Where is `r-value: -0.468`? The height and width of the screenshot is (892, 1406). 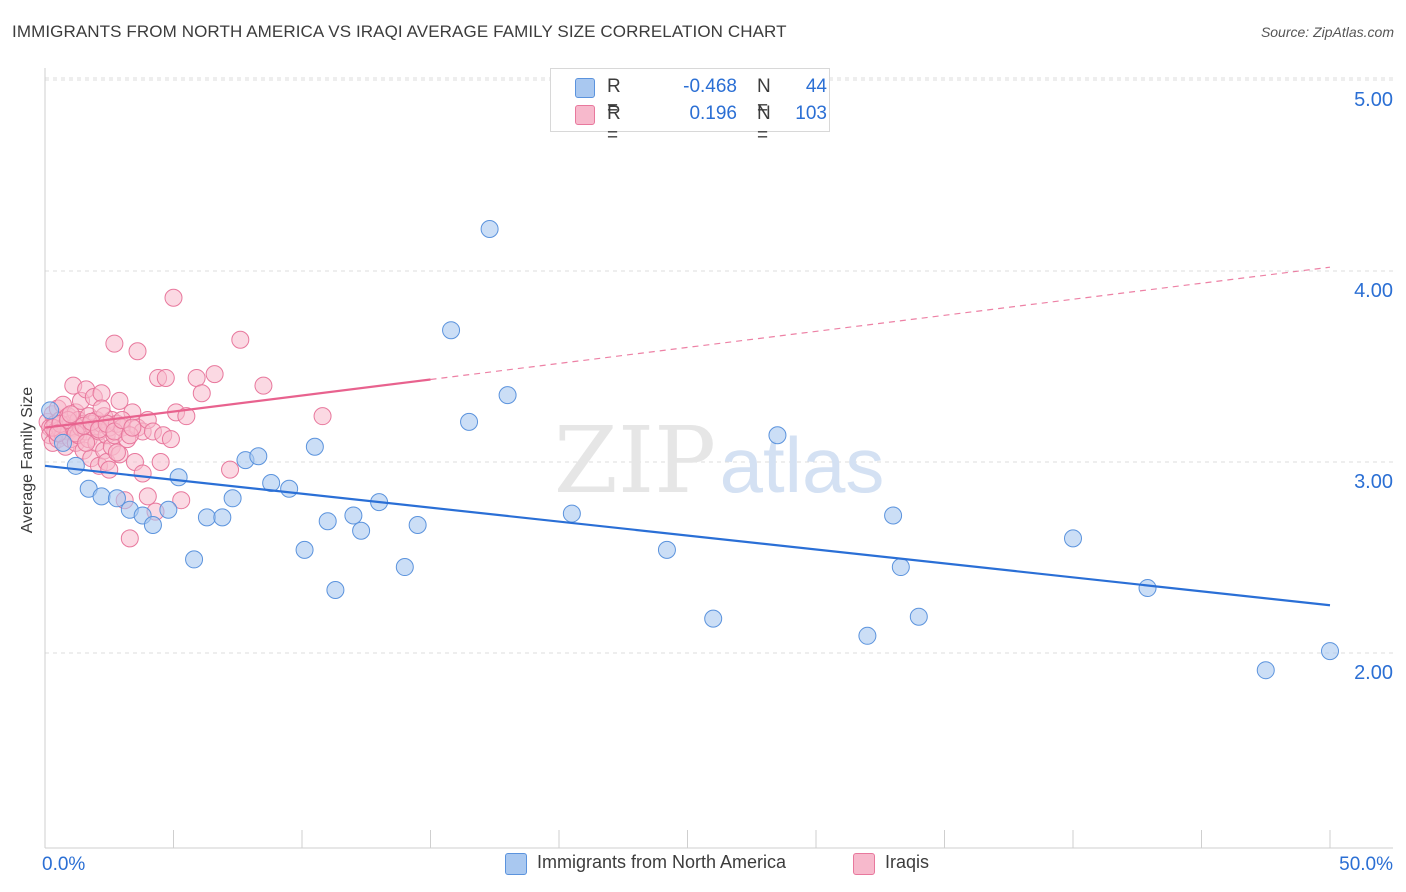 r-value: -0.468 is located at coordinates (710, 86).